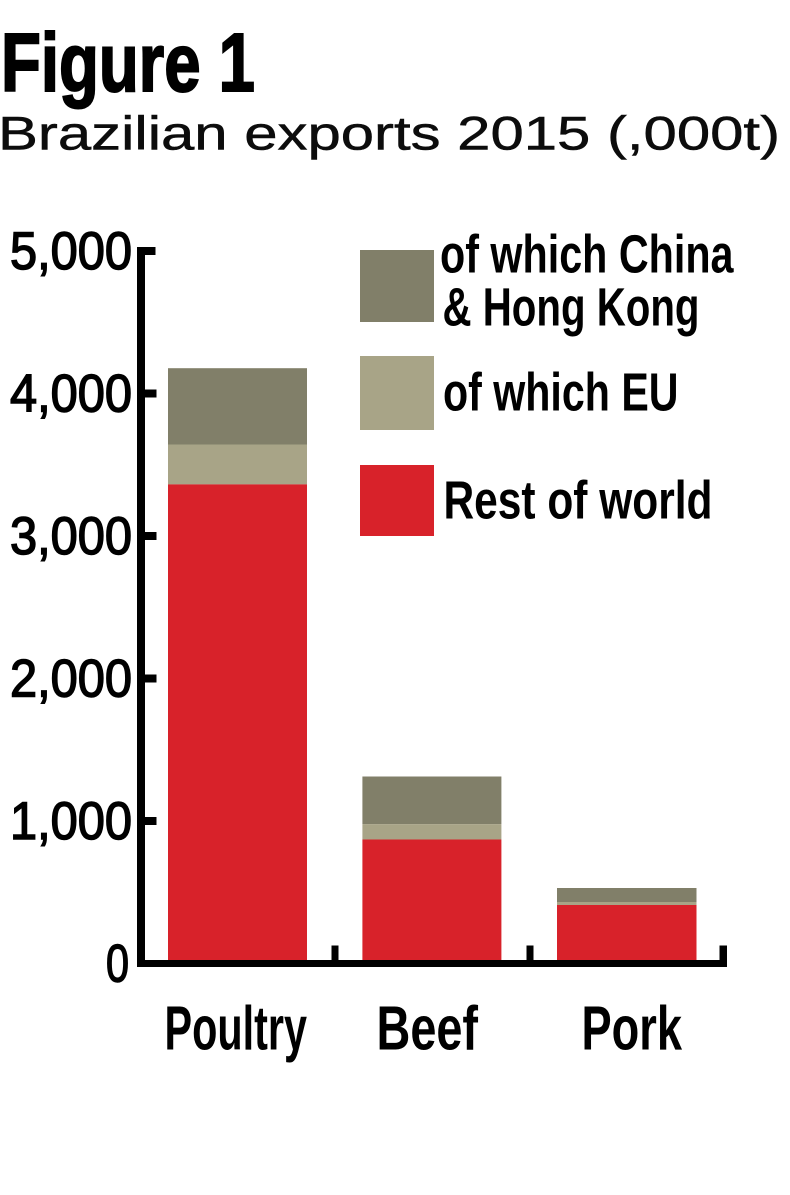 This screenshot has width=790, height=1195. Describe the element at coordinates (390, 133) in the screenshot. I see `svg-text: Brazilian exports 2015 (,000t)` at that location.